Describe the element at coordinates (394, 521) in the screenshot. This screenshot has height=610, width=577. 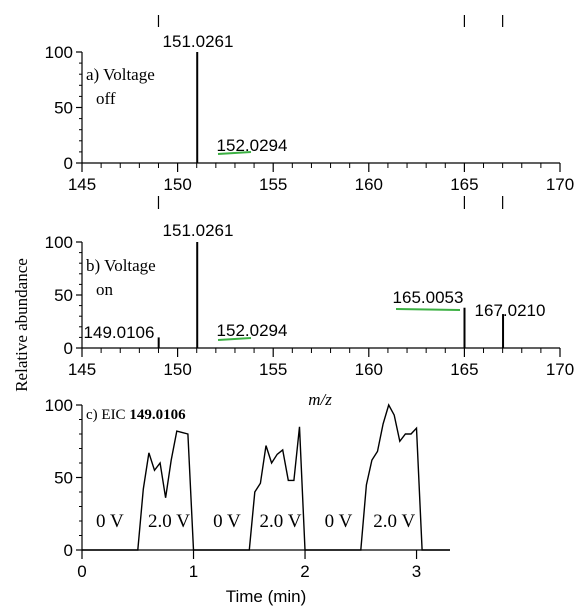
I see `region-label-5: 2.0 V` at that location.